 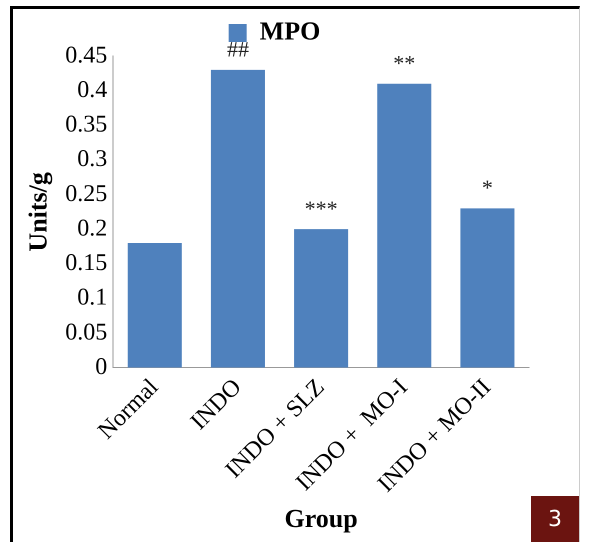 What do you see at coordinates (92, 89) in the screenshot?
I see `y-tick-label: 0.4` at bounding box center [92, 89].